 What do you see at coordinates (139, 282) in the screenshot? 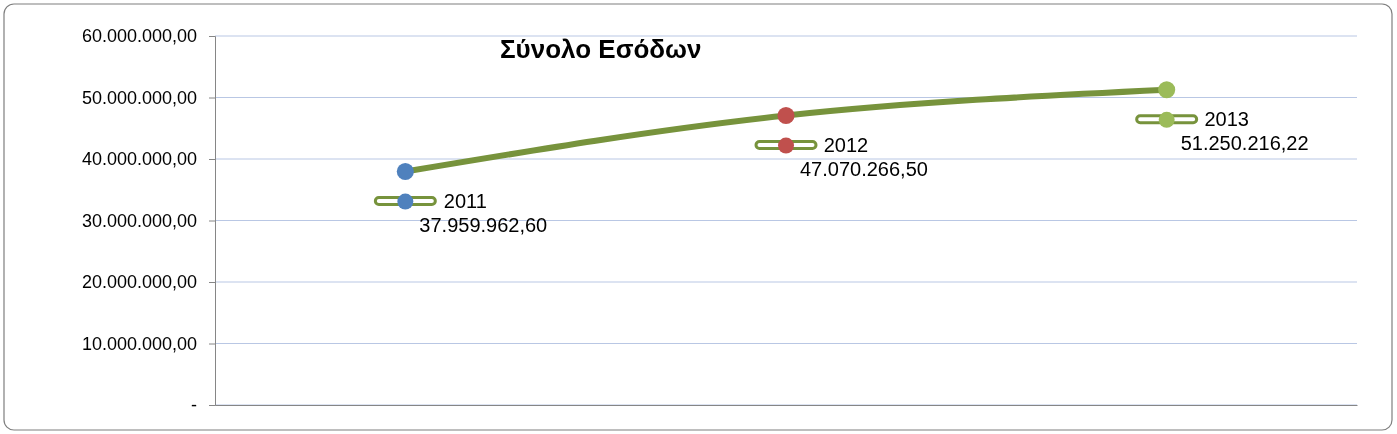
I see `y-tick-label: 20.000.000,00` at bounding box center [139, 282].